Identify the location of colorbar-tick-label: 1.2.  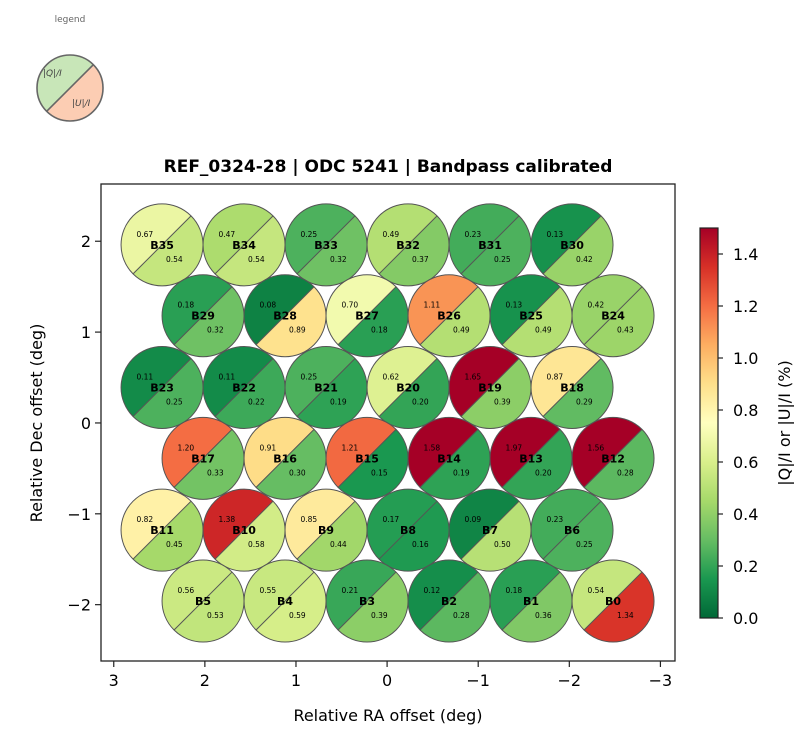
(745, 306).